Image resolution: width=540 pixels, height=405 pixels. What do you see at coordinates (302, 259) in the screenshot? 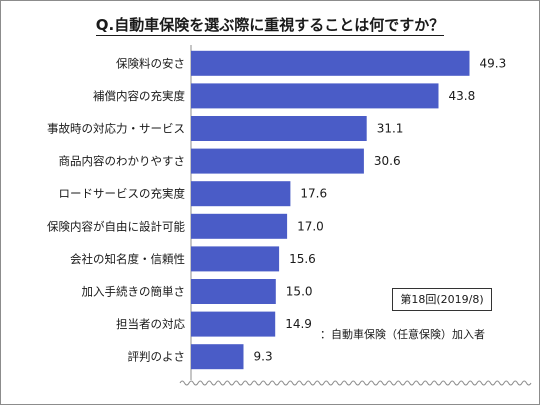
I see `value-label: 15.6` at bounding box center [302, 259].